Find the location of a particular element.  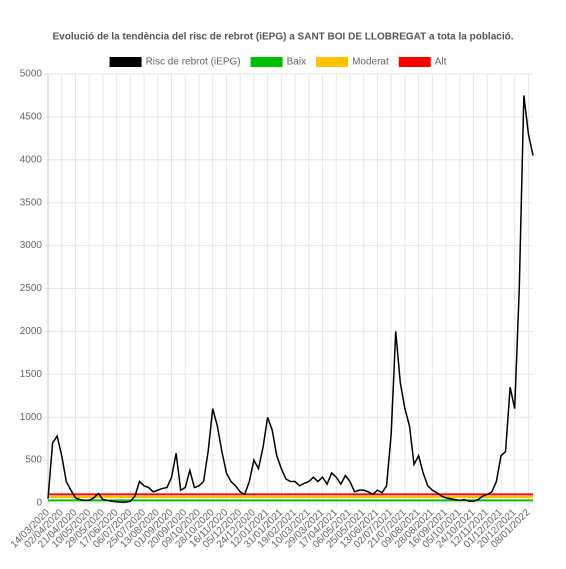

y-tick-label: 5000 is located at coordinates (31, 74).